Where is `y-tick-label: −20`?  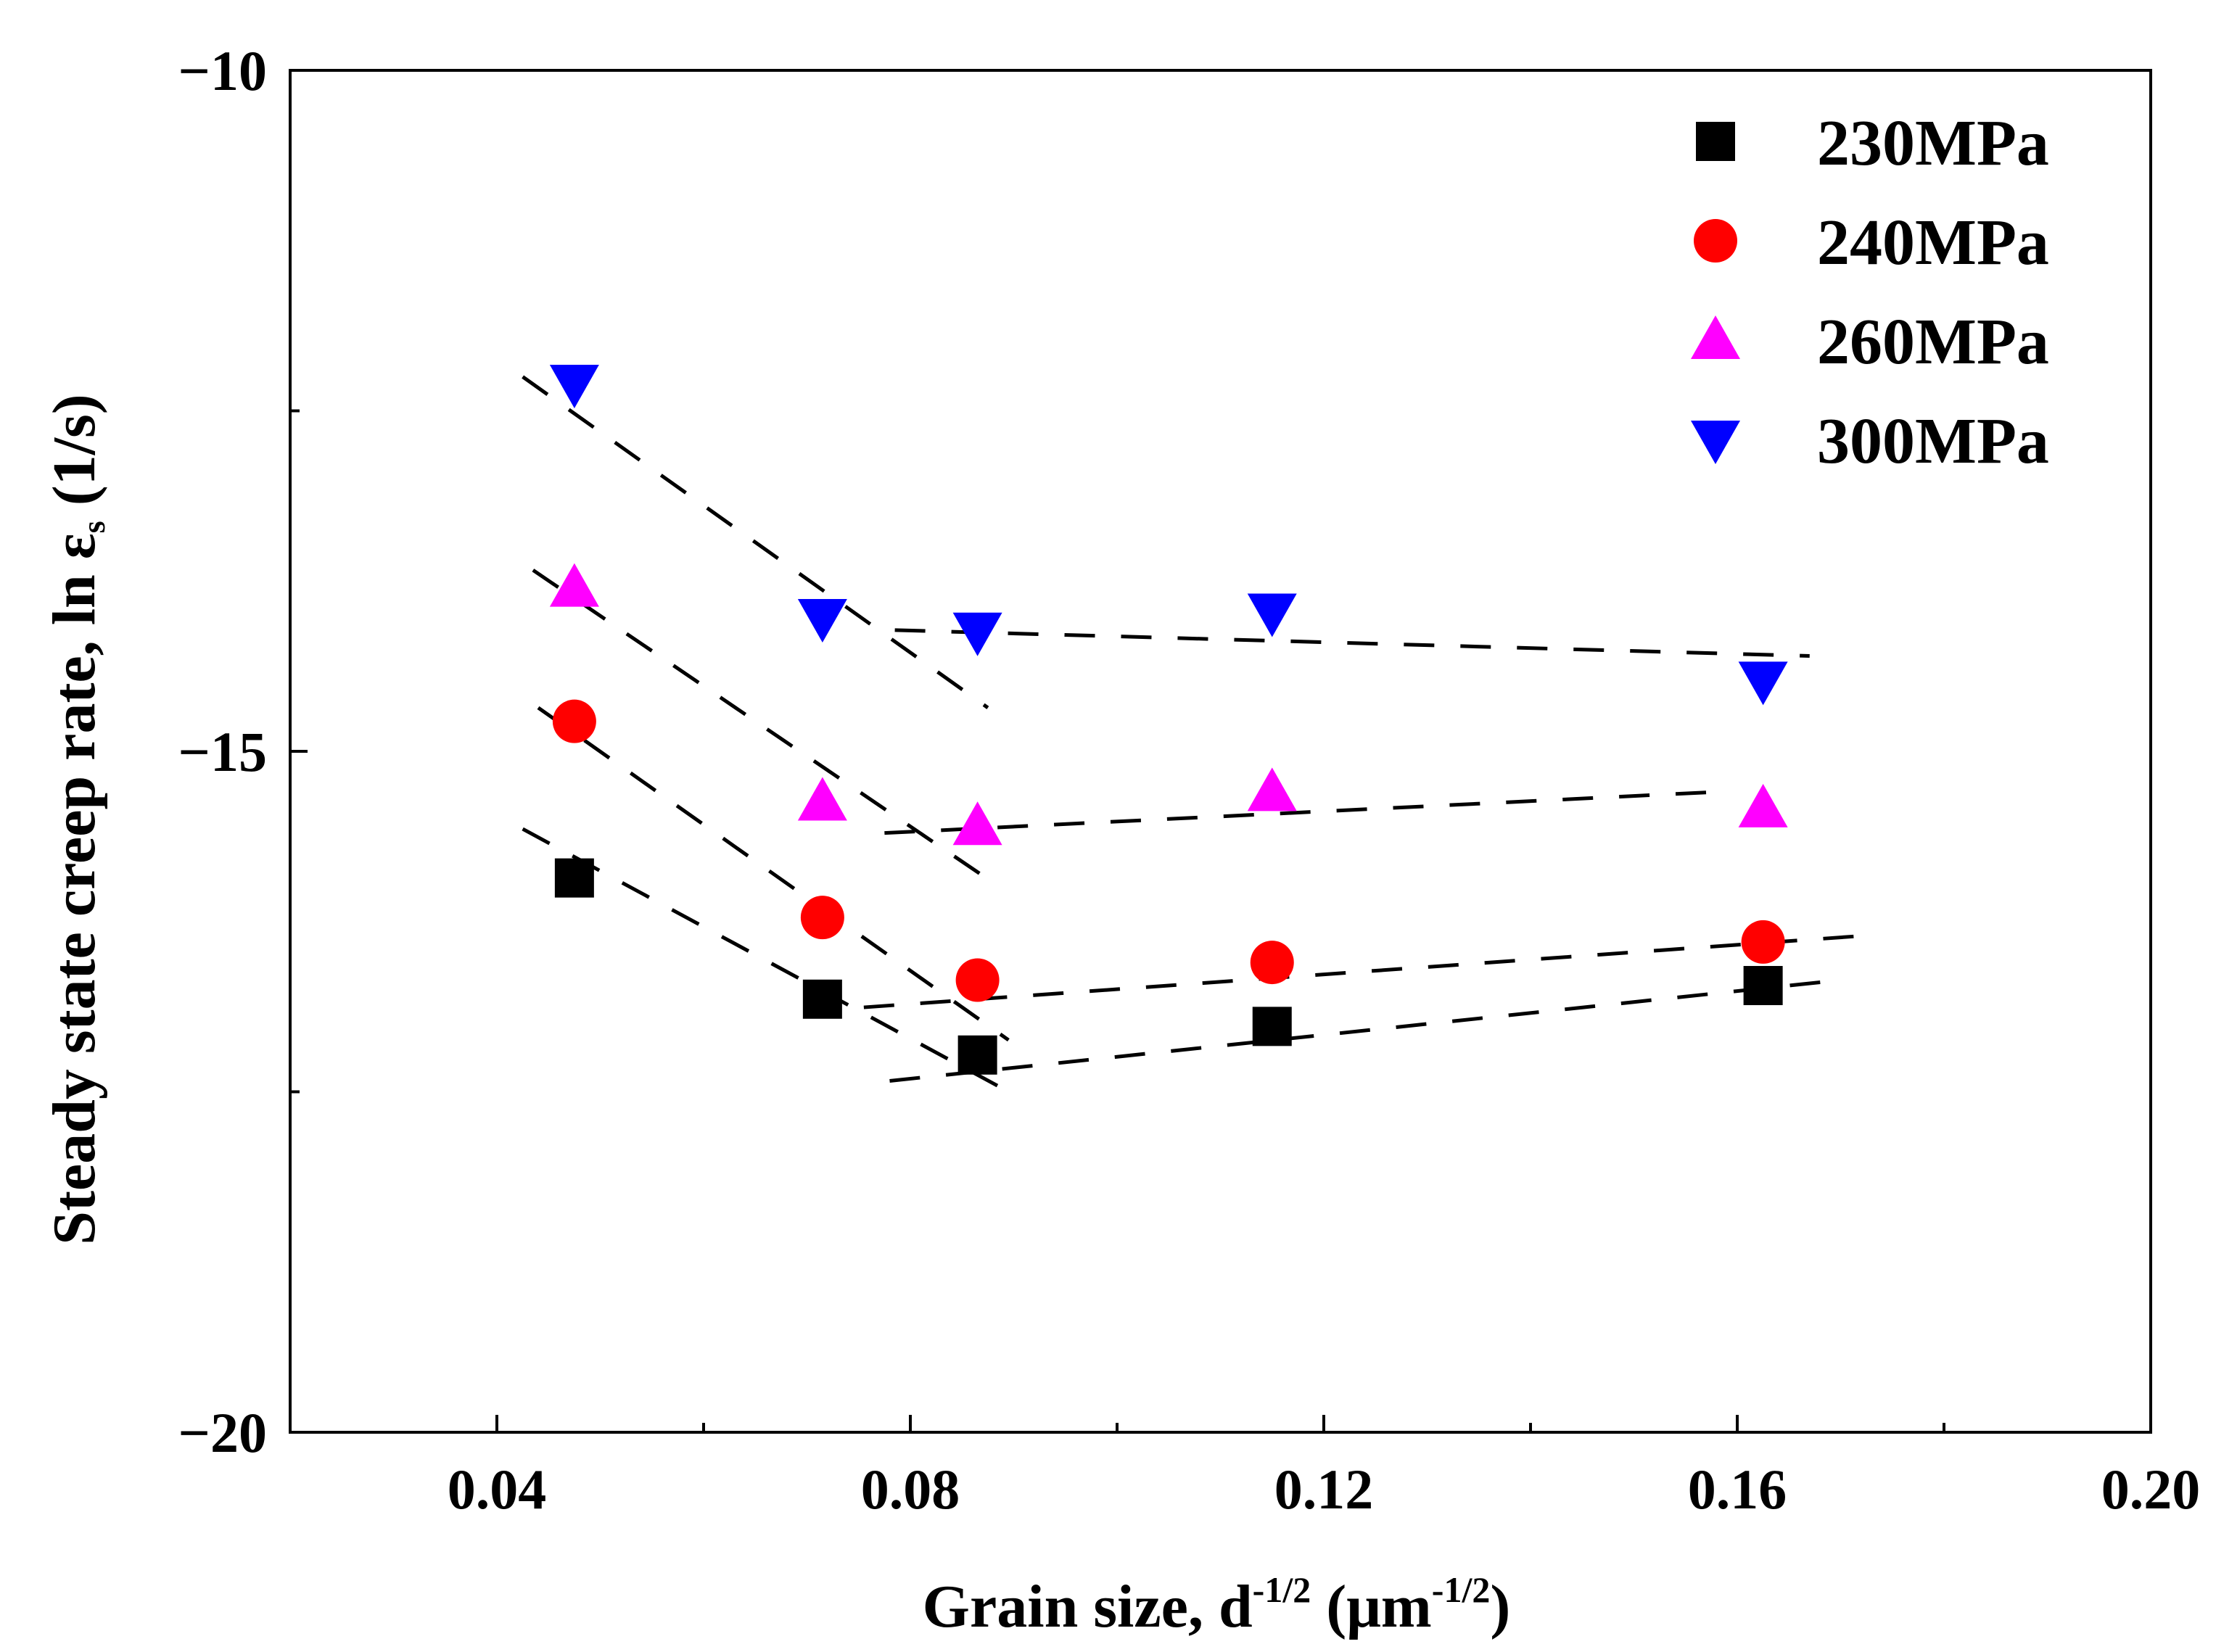 y-tick-label: −20 is located at coordinates (222, 1432).